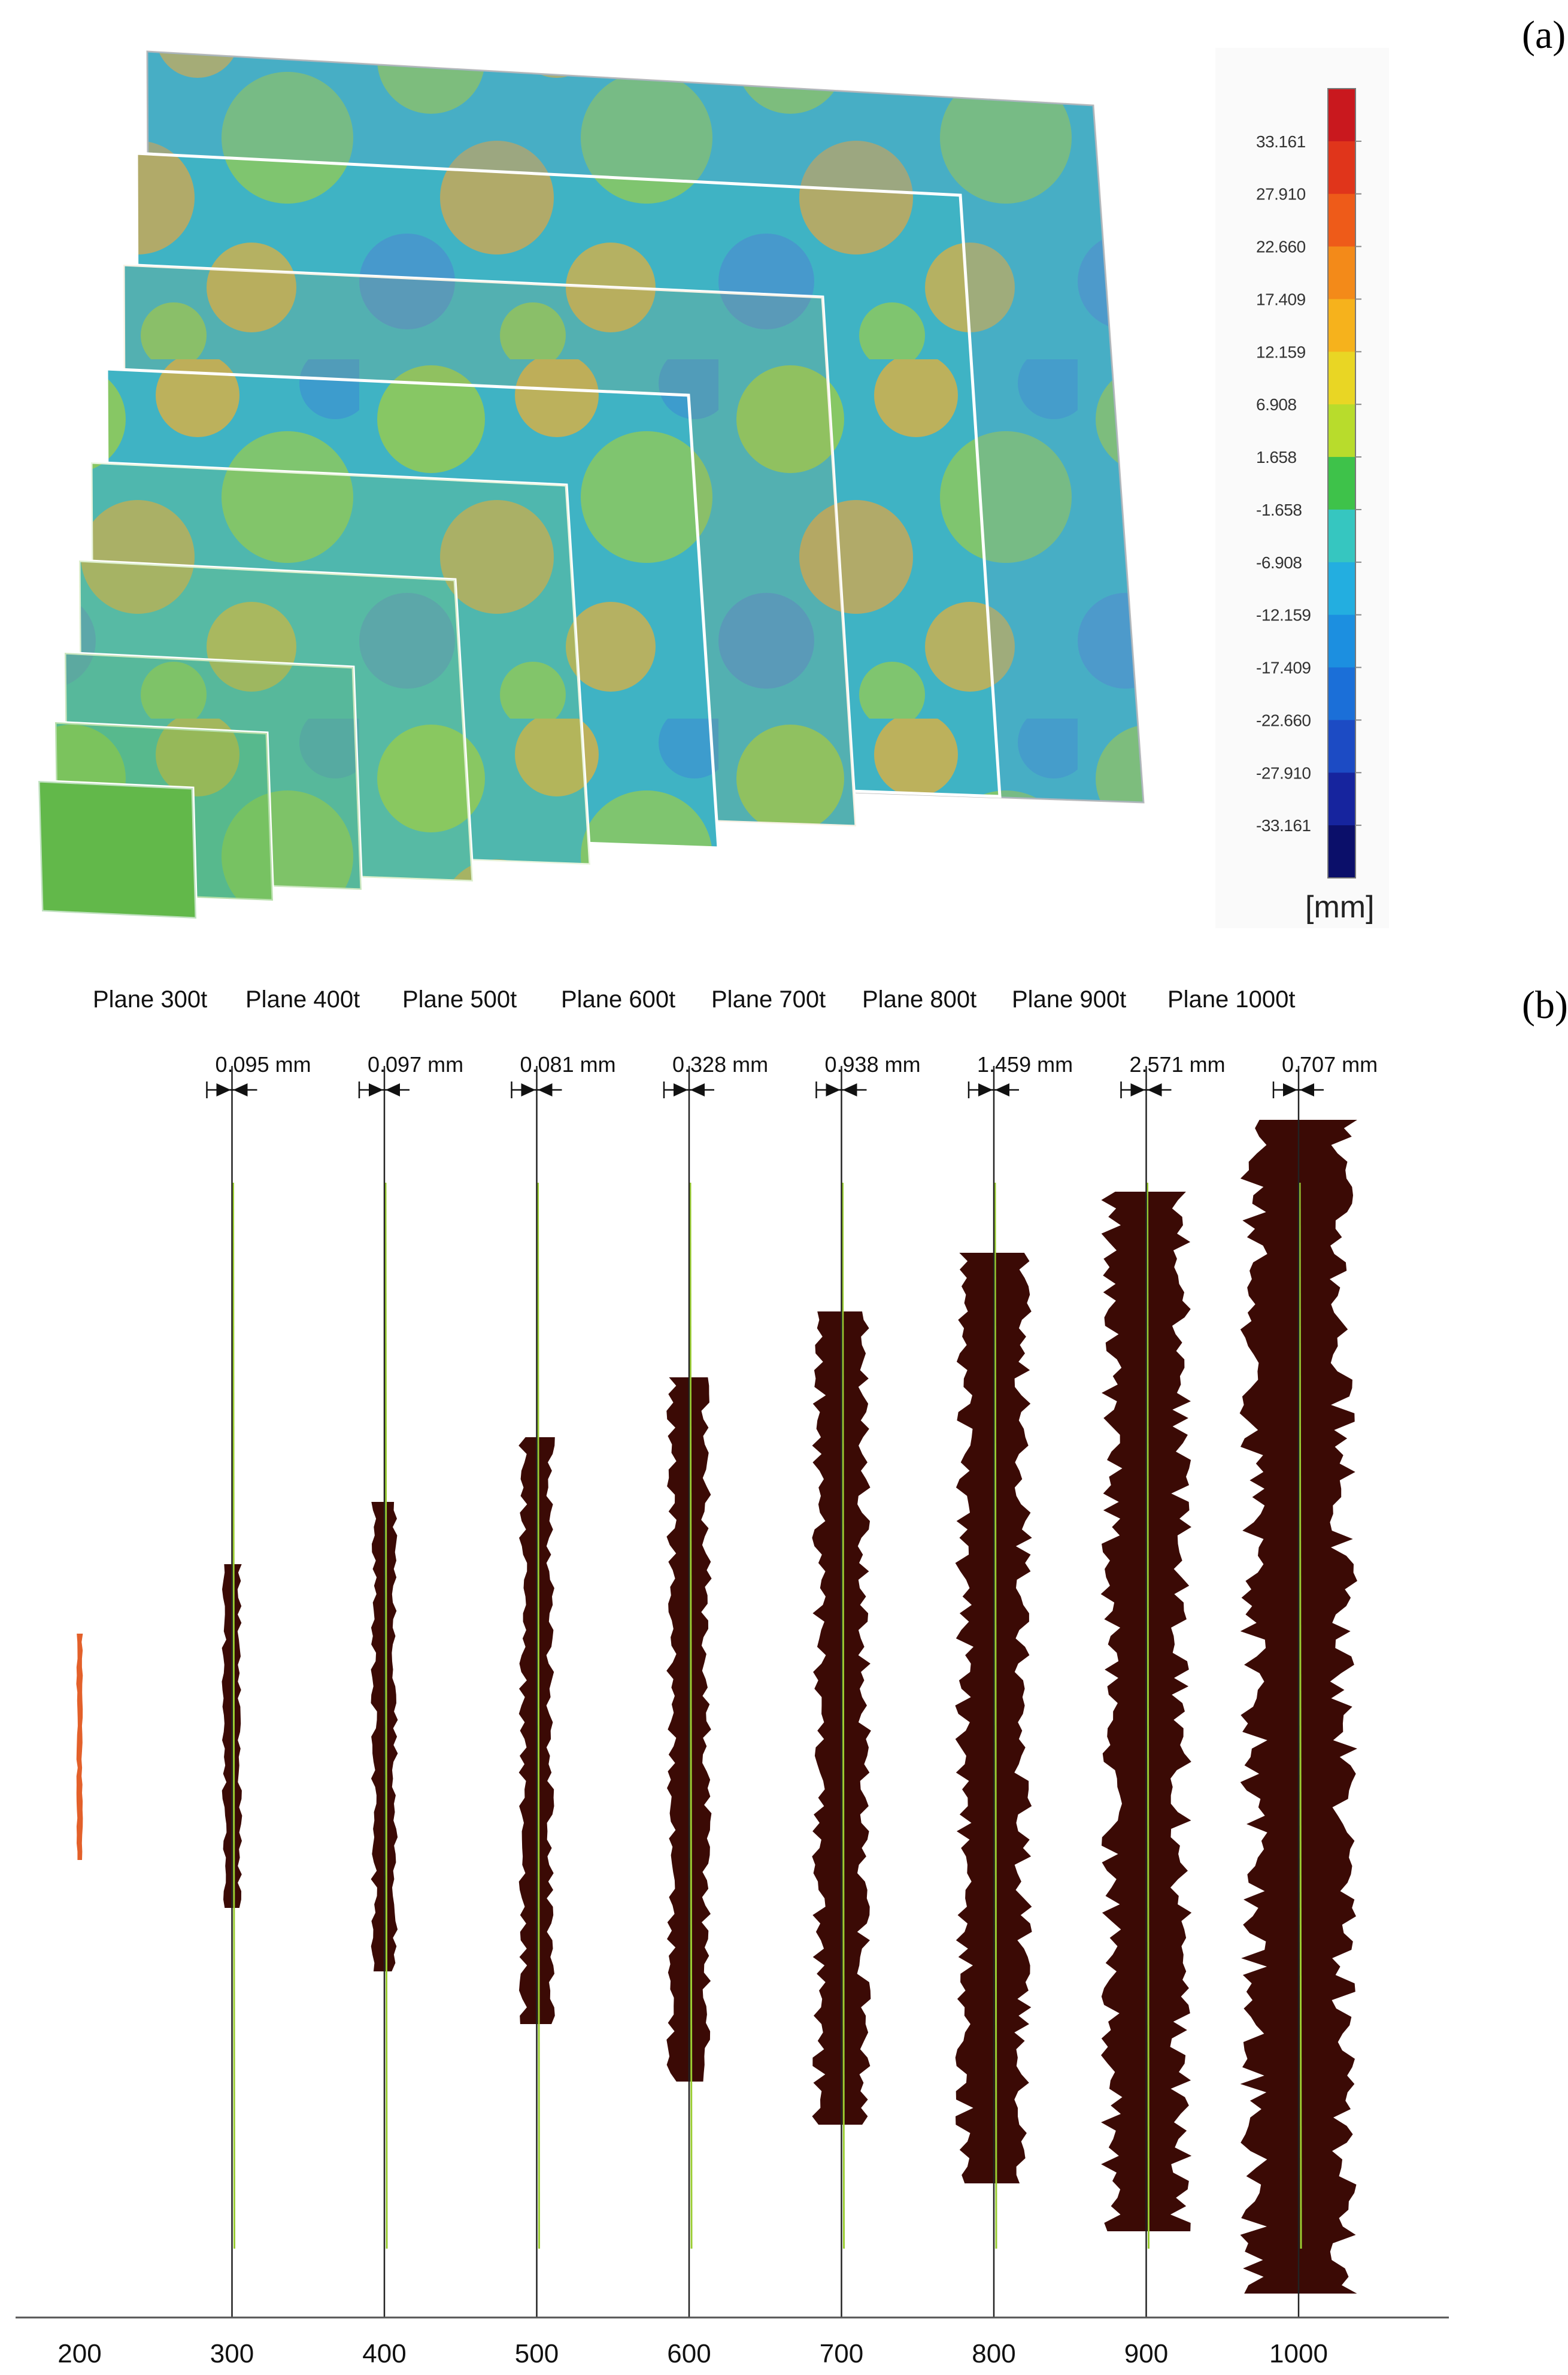 The height and width of the screenshot is (2375, 1568). Describe the element at coordinates (79, 2353) in the screenshot. I see `x-axis-tick-label: 200` at that location.